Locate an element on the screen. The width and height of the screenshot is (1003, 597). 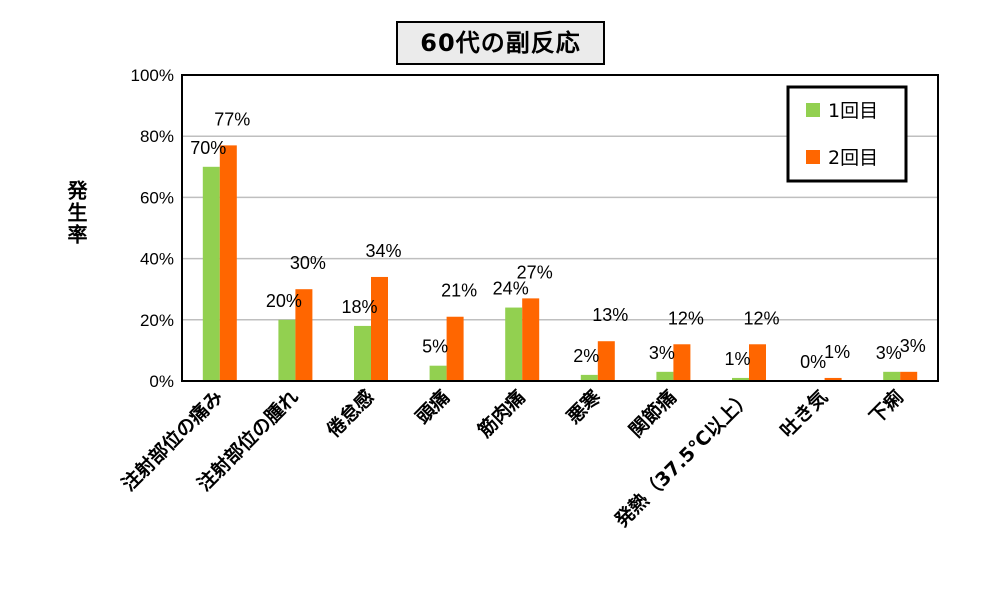
data-label: 21% is located at coordinates (459, 291).